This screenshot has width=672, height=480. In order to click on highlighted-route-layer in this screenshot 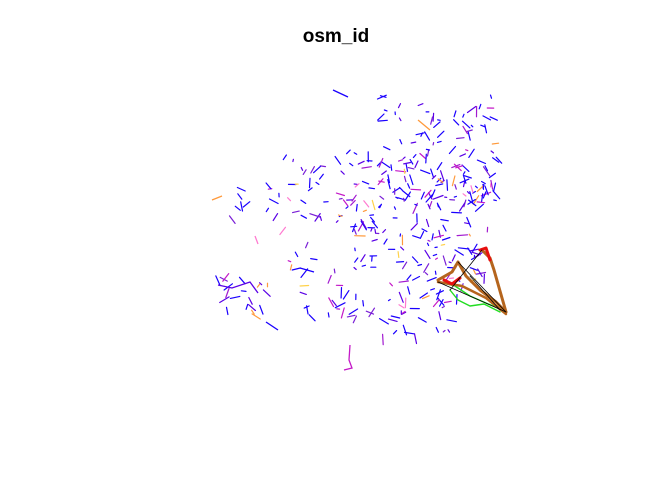, I will do `click(472, 281)`.